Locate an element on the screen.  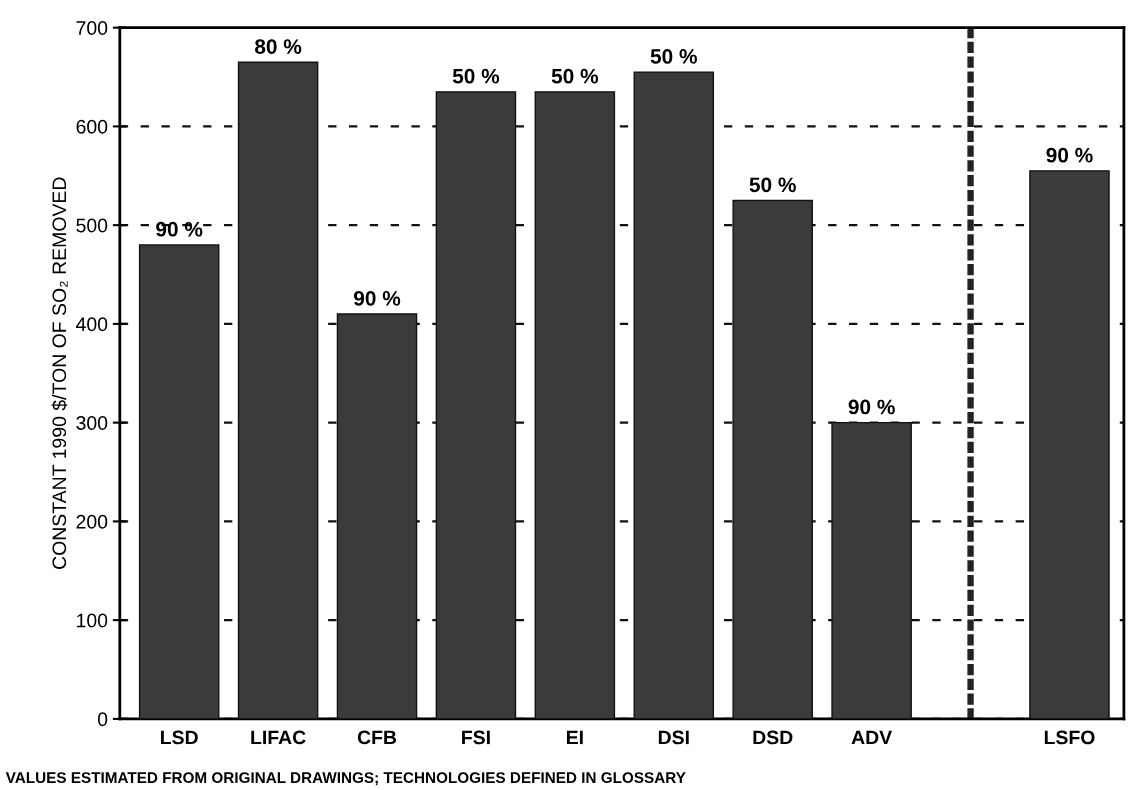
x-tick-label: DSI is located at coordinates (673, 737).